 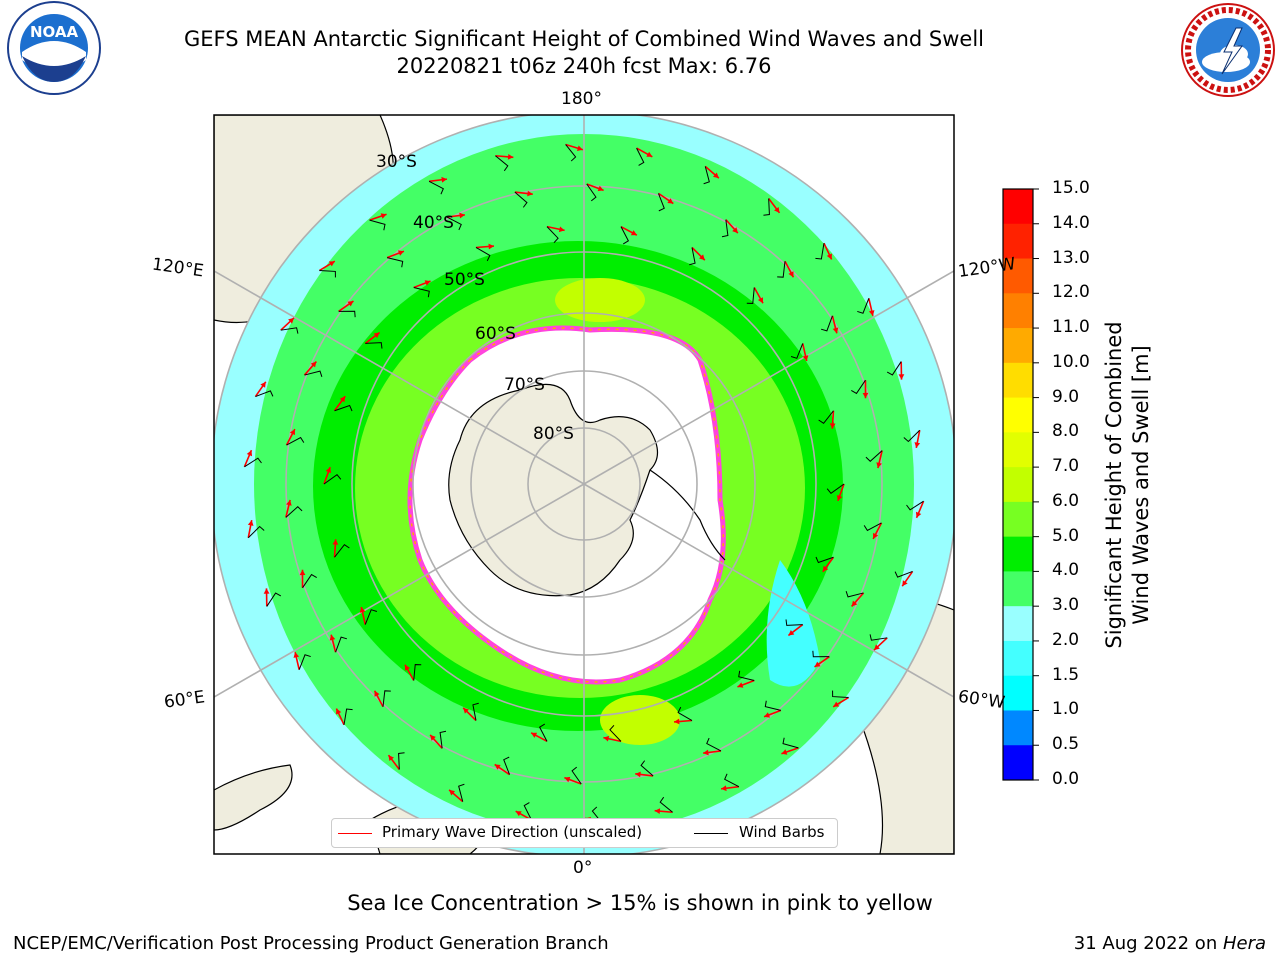 What do you see at coordinates (1066, 639) in the screenshot?
I see `colorbar-tick-label: 2.0` at bounding box center [1066, 639].